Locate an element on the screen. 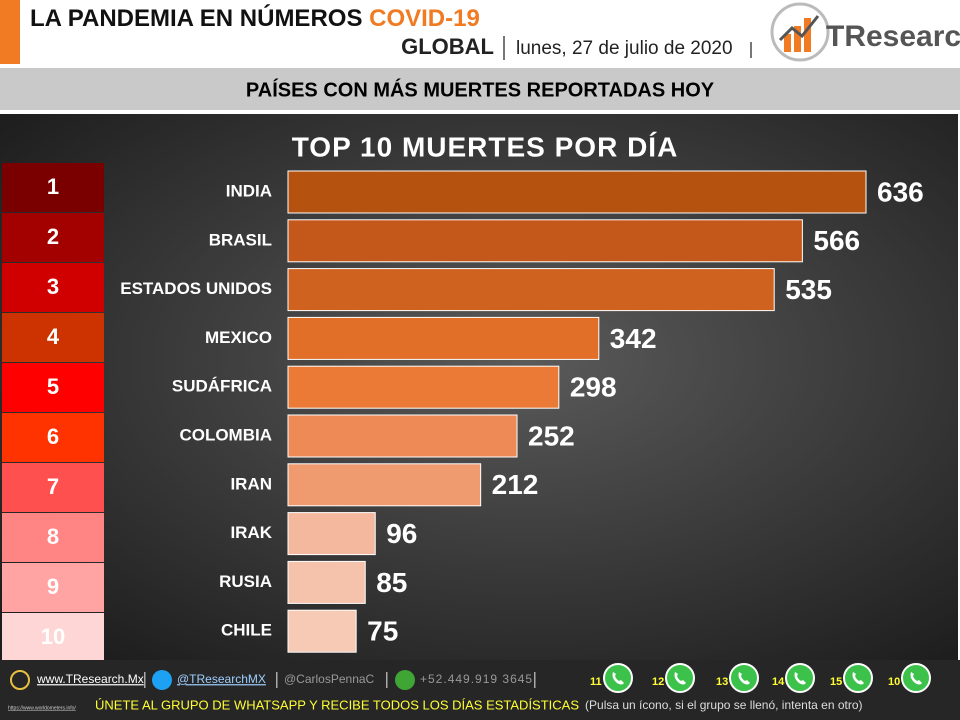 The image size is (960, 720). rank-label: 3 is located at coordinates (53, 286).